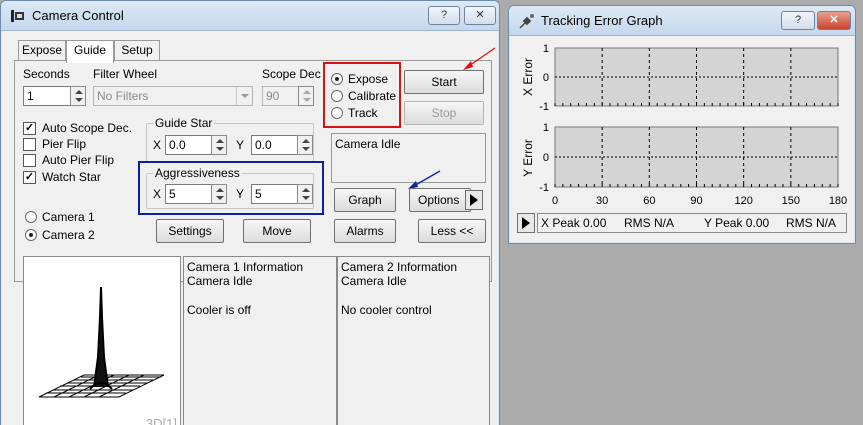  I want to click on camera-1-cooler-status: Cooler is off, so click(219, 310).